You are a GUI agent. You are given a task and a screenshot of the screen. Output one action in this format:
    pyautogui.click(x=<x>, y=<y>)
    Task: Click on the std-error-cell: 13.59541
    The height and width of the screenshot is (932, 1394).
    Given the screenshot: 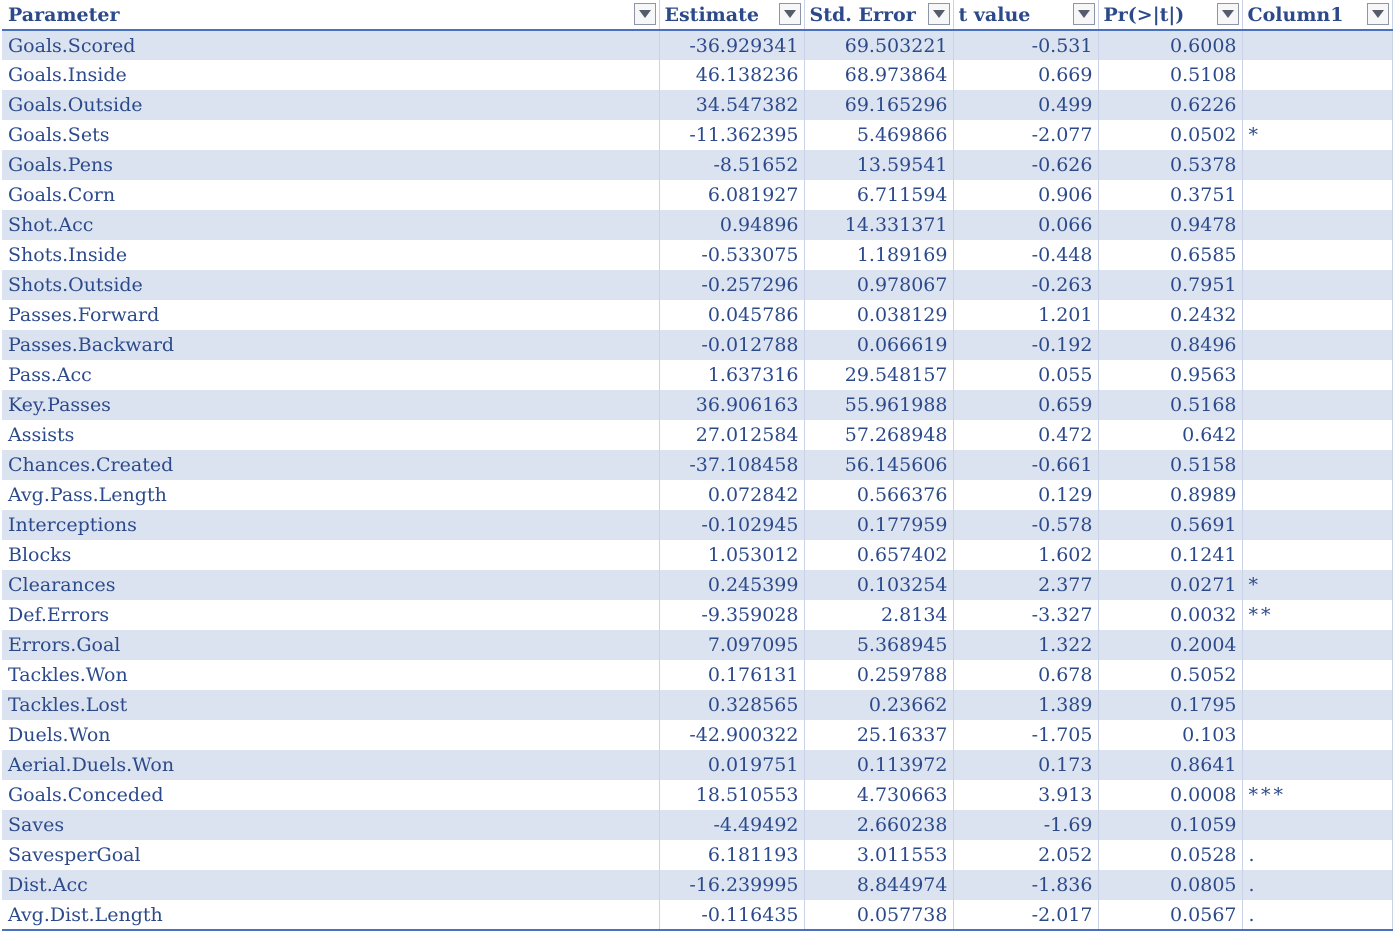 What is the action you would take?
    pyautogui.click(x=879, y=165)
    